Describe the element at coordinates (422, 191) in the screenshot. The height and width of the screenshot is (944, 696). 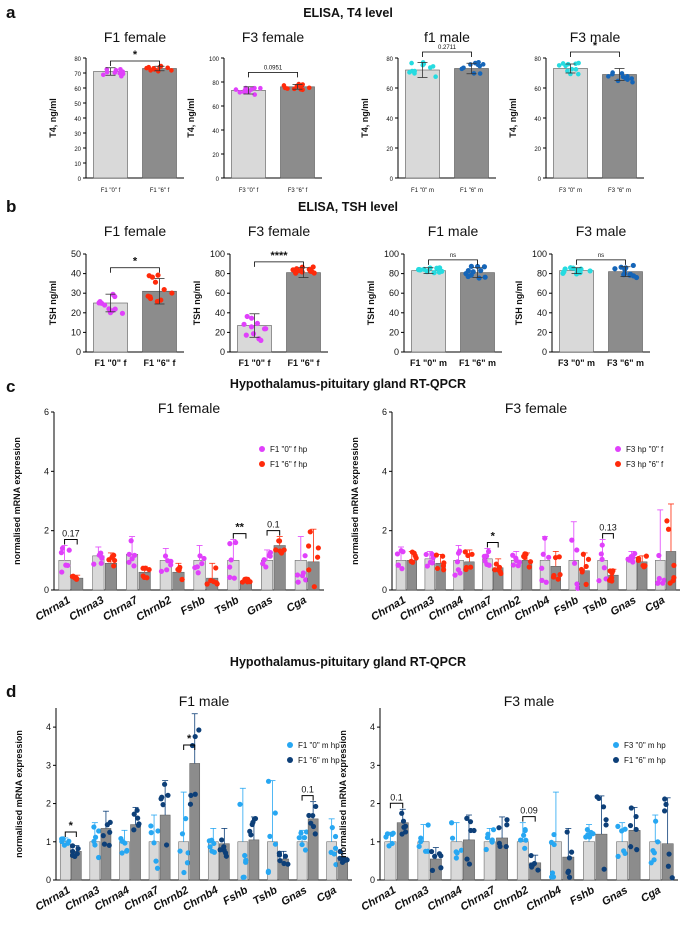
I see `x-tick-label: F1 "0" m` at that location.